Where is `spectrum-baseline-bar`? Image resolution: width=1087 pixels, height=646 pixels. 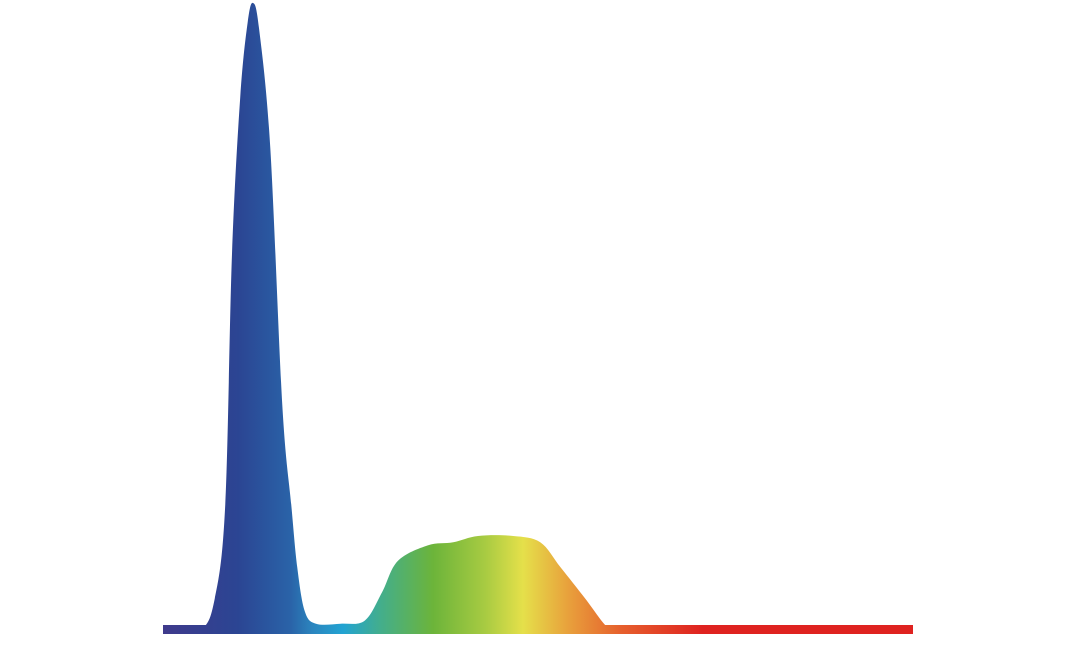
spectrum-baseline-bar is located at coordinates (538, 629).